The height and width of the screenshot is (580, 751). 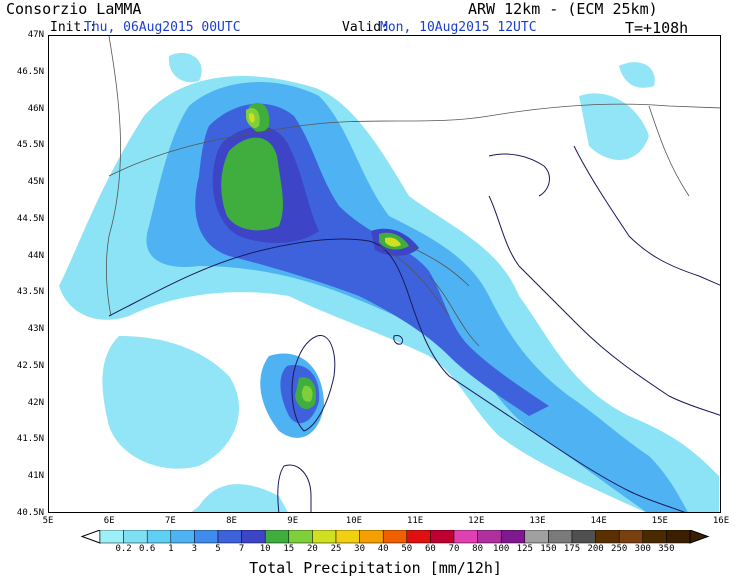 I want to click on colorbar-level-label: 60, so click(x=430, y=549).